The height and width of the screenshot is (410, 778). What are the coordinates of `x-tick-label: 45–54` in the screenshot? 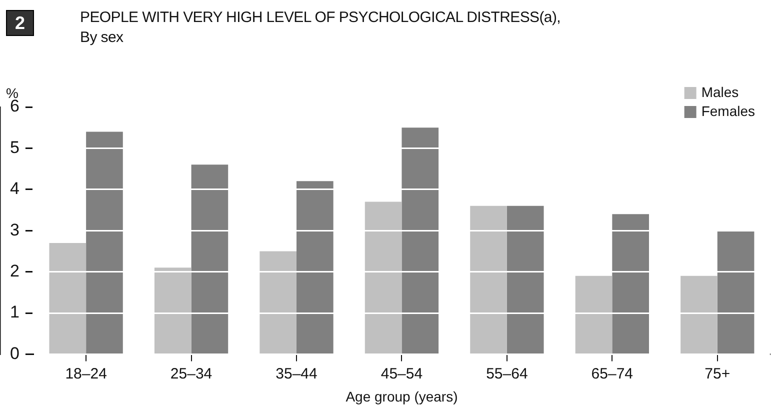 It's located at (401, 373).